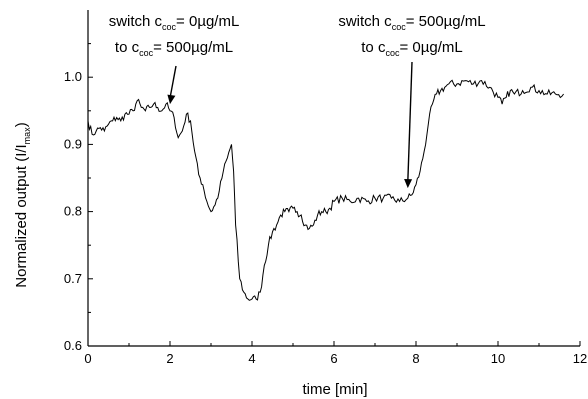  I want to click on annotation-line1: switch ccoc= 500µg/mL, so click(411, 22).